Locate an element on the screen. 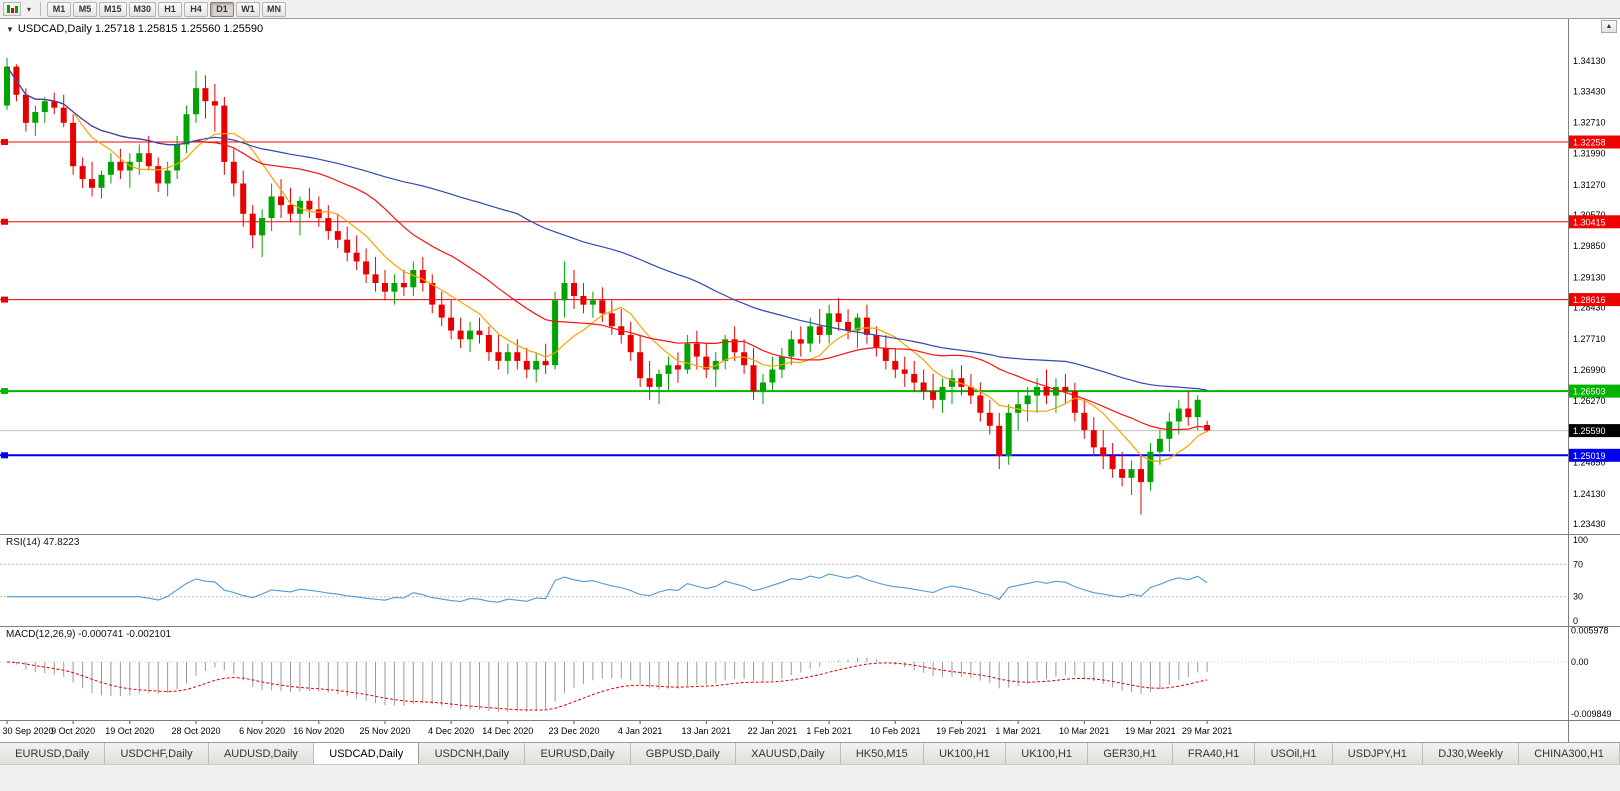 This screenshot has height=791, width=1620. svg-text: 1.32258 is located at coordinates (1589, 143).